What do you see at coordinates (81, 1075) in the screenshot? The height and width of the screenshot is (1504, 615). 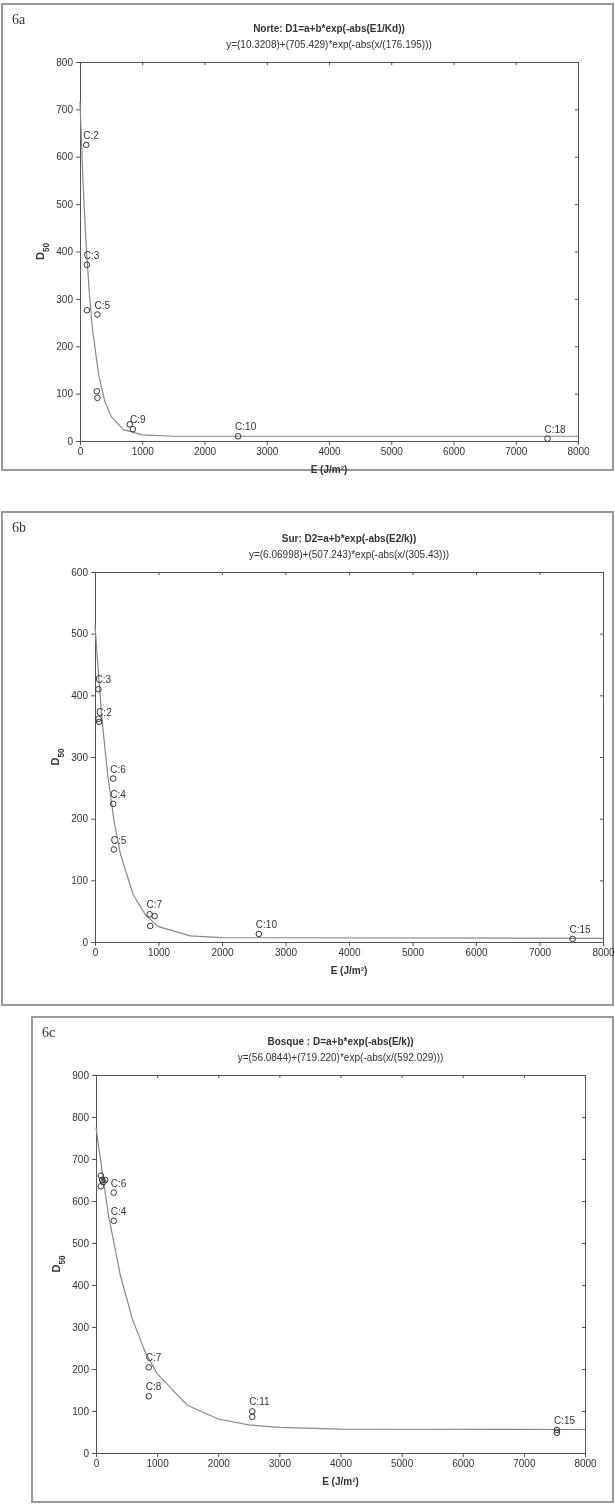 I see `y-tick-label: 900` at bounding box center [81, 1075].